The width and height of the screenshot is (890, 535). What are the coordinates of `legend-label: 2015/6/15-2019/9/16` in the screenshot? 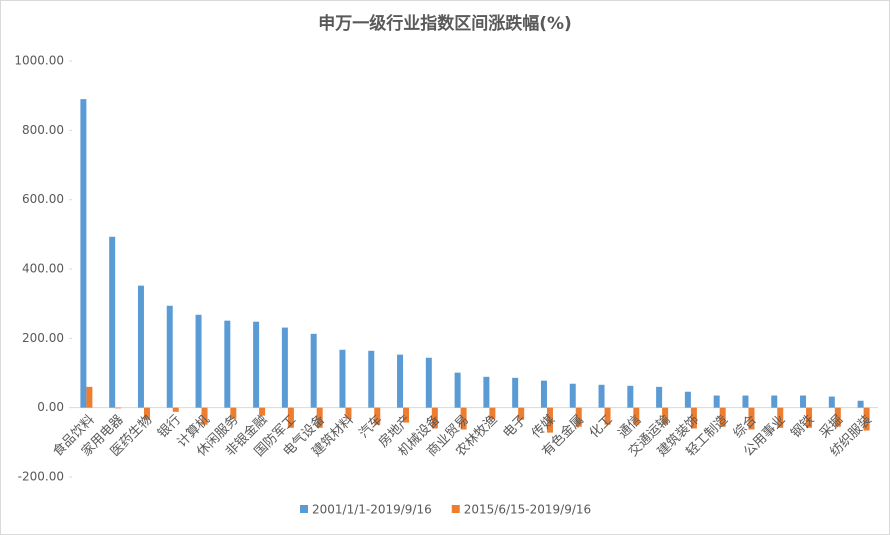 It's located at (527, 510).